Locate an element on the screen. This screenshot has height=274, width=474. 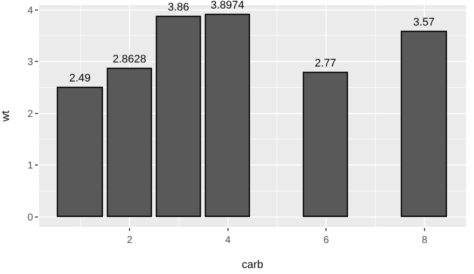
x-axis-title: carb is located at coordinates (253, 265).